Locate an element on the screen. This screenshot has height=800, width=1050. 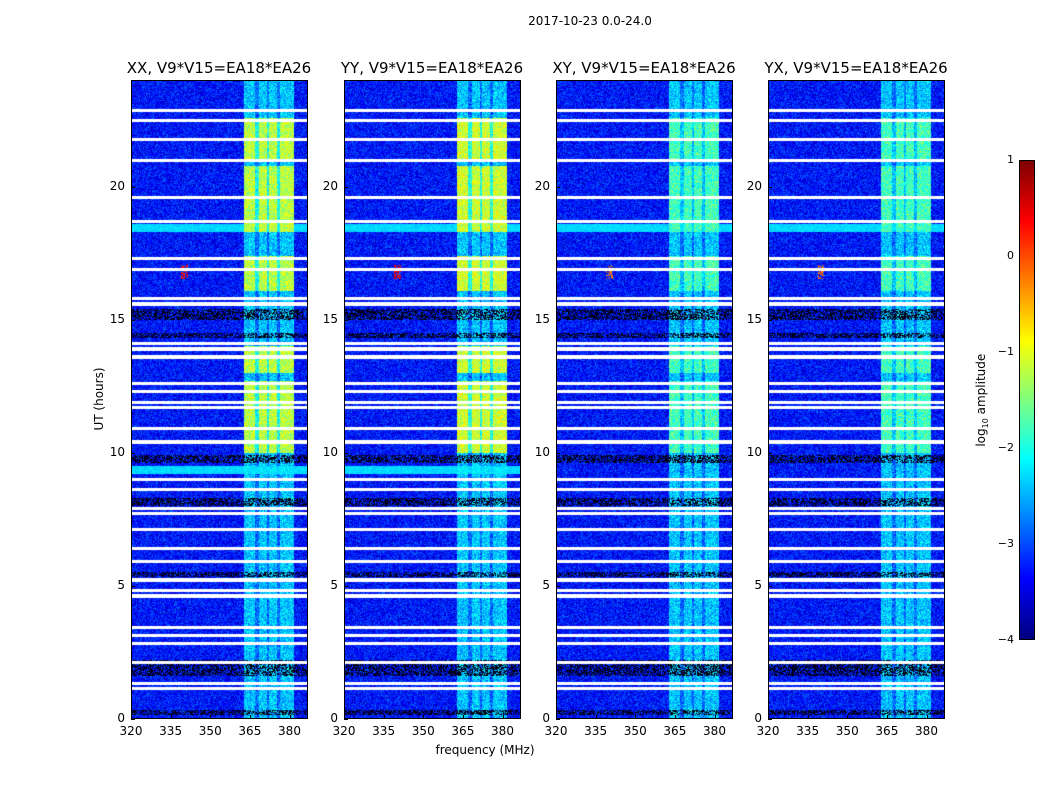
y-axis-label: UT (hours) is located at coordinates (99, 399).